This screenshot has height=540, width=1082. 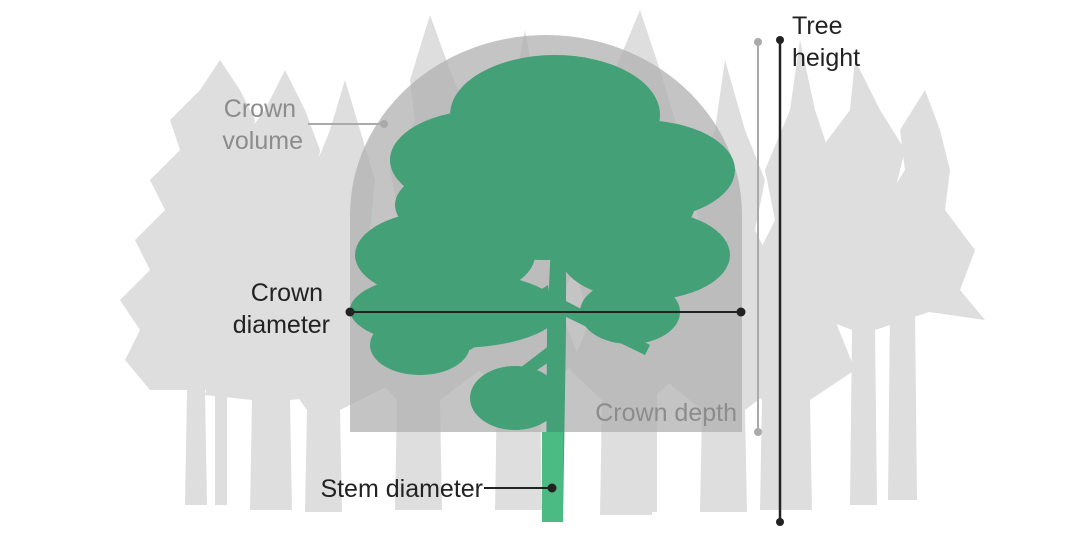 I want to click on tree-height-measure, so click(x=780, y=281).